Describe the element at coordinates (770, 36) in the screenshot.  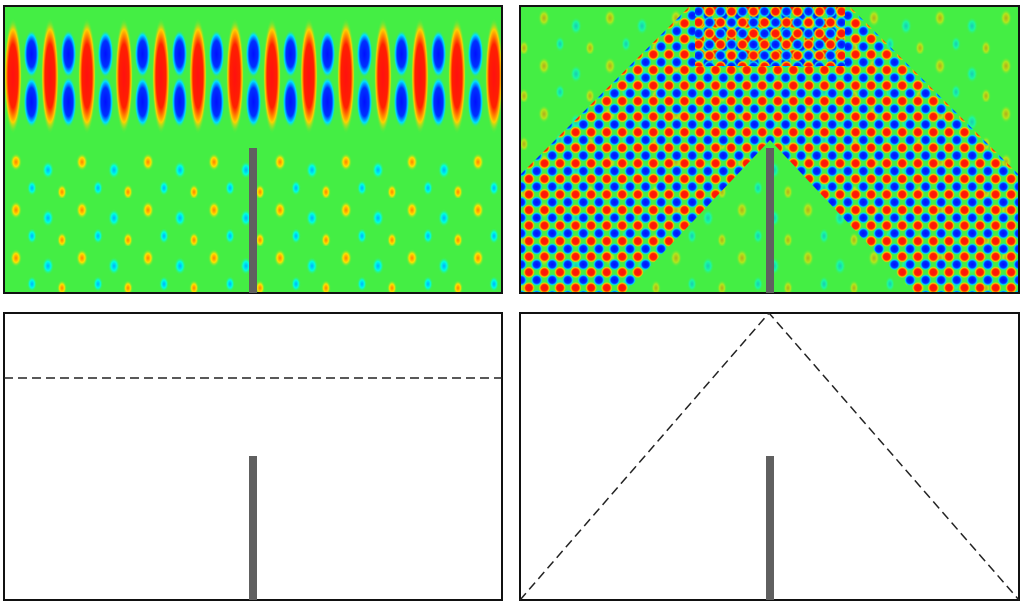
I see `top-interference` at that location.